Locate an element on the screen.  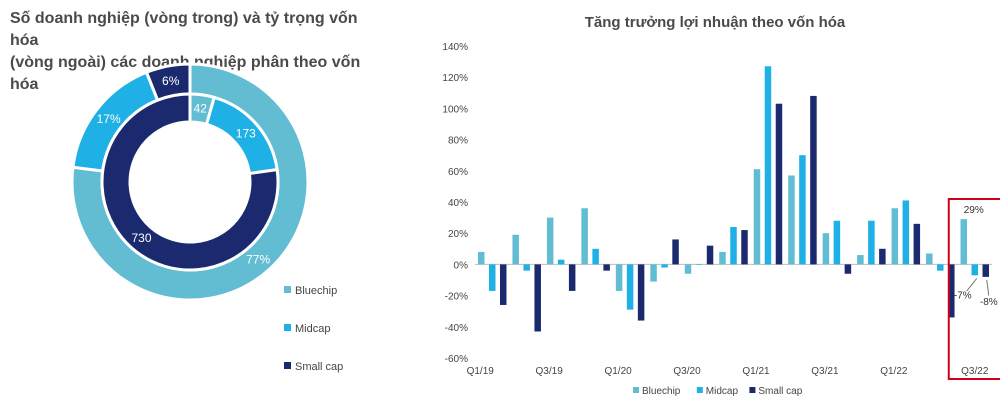
outer-ring-label: 77% is located at coordinates (258, 259).